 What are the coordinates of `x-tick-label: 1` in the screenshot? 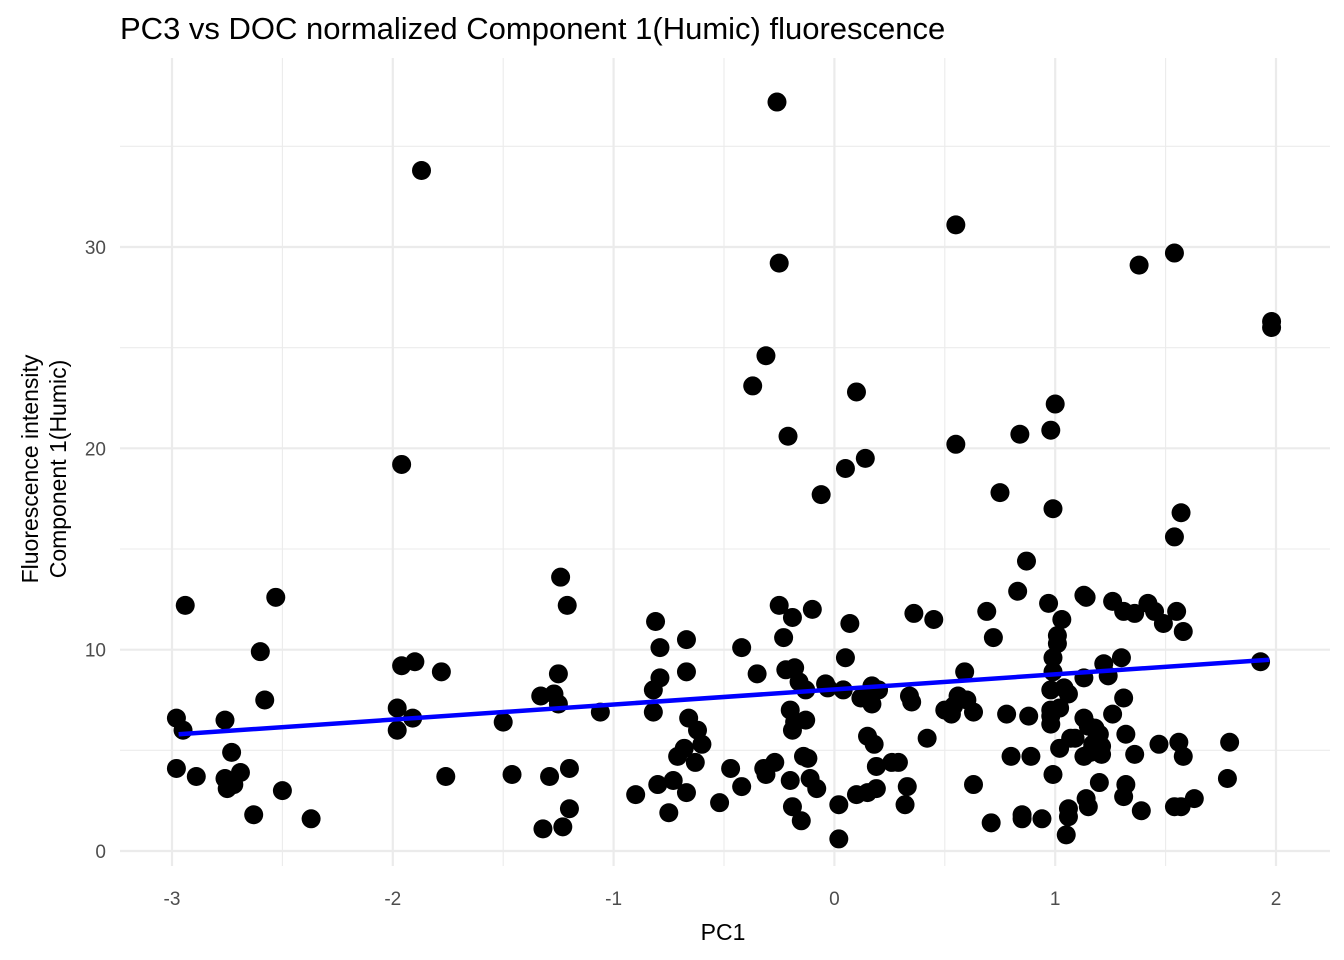 It's located at (1055, 899).